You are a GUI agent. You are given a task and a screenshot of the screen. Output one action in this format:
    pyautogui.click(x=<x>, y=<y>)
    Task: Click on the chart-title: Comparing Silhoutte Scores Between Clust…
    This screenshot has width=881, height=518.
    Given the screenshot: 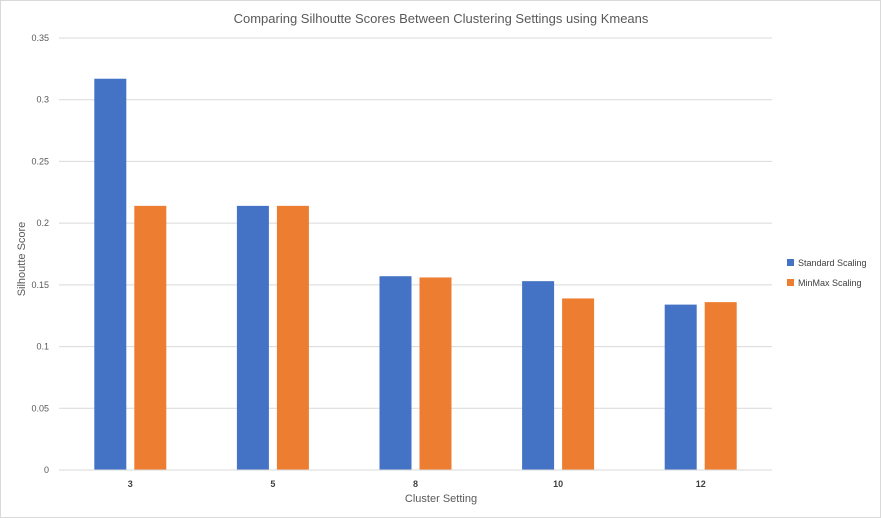 What is the action you would take?
    pyautogui.click(x=441, y=18)
    